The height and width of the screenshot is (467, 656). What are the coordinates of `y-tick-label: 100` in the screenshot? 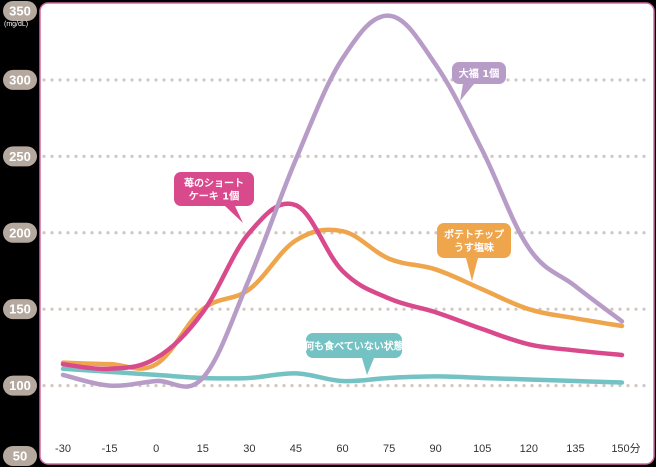 It's located at (20, 385).